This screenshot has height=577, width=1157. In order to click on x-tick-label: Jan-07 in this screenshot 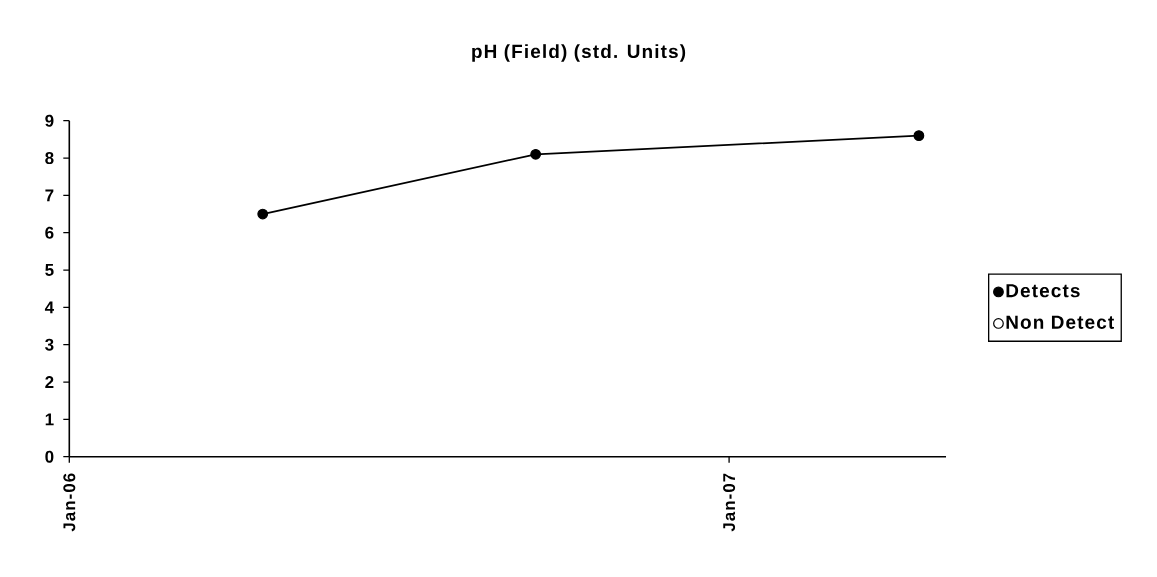, I will do `click(729, 502)`.